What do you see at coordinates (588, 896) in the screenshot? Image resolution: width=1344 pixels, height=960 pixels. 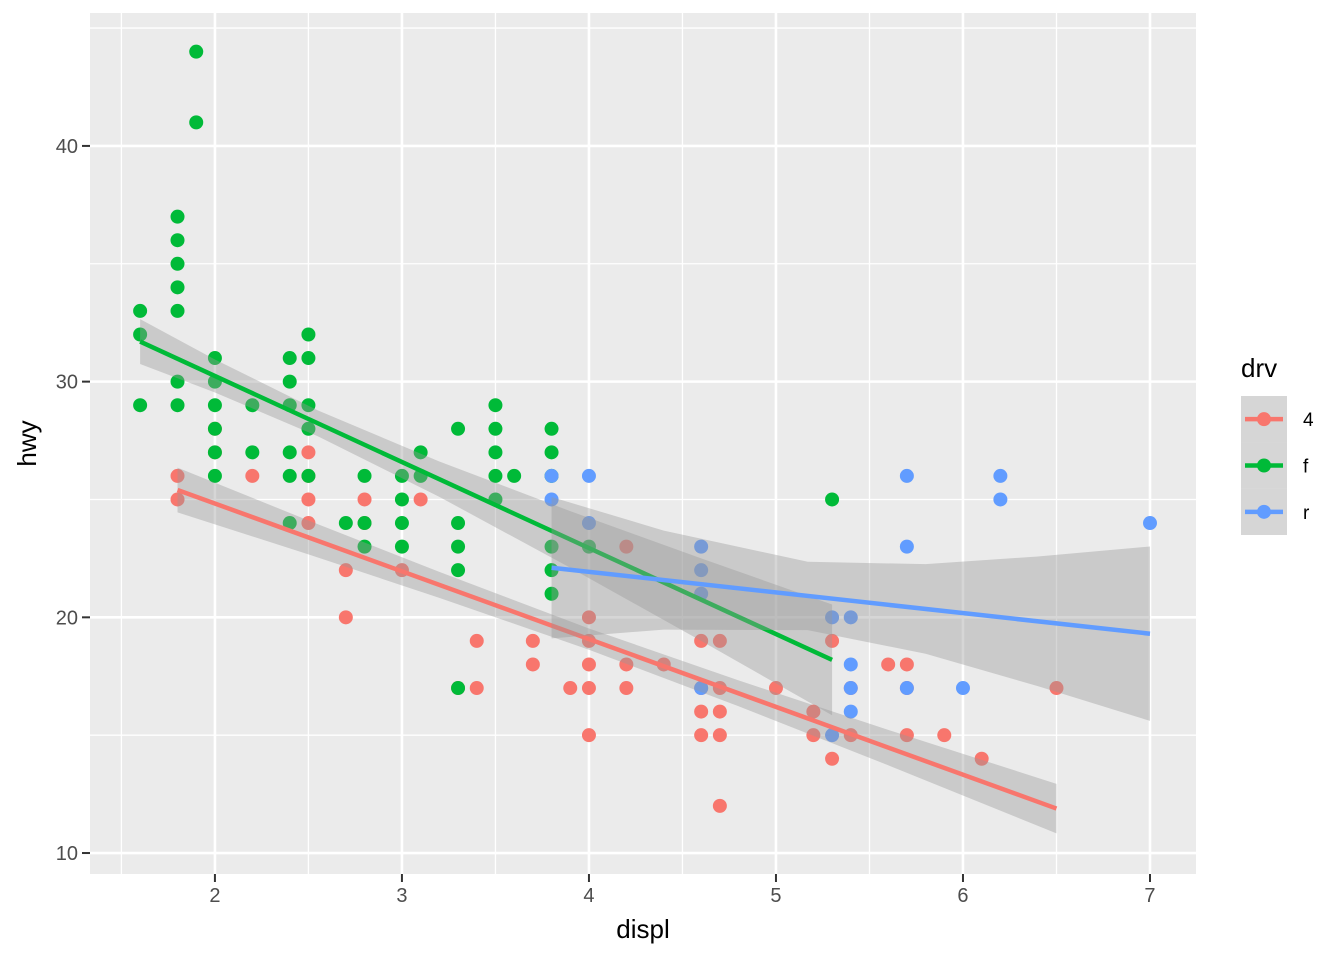 I see `x-tick-label: 4` at bounding box center [588, 896].